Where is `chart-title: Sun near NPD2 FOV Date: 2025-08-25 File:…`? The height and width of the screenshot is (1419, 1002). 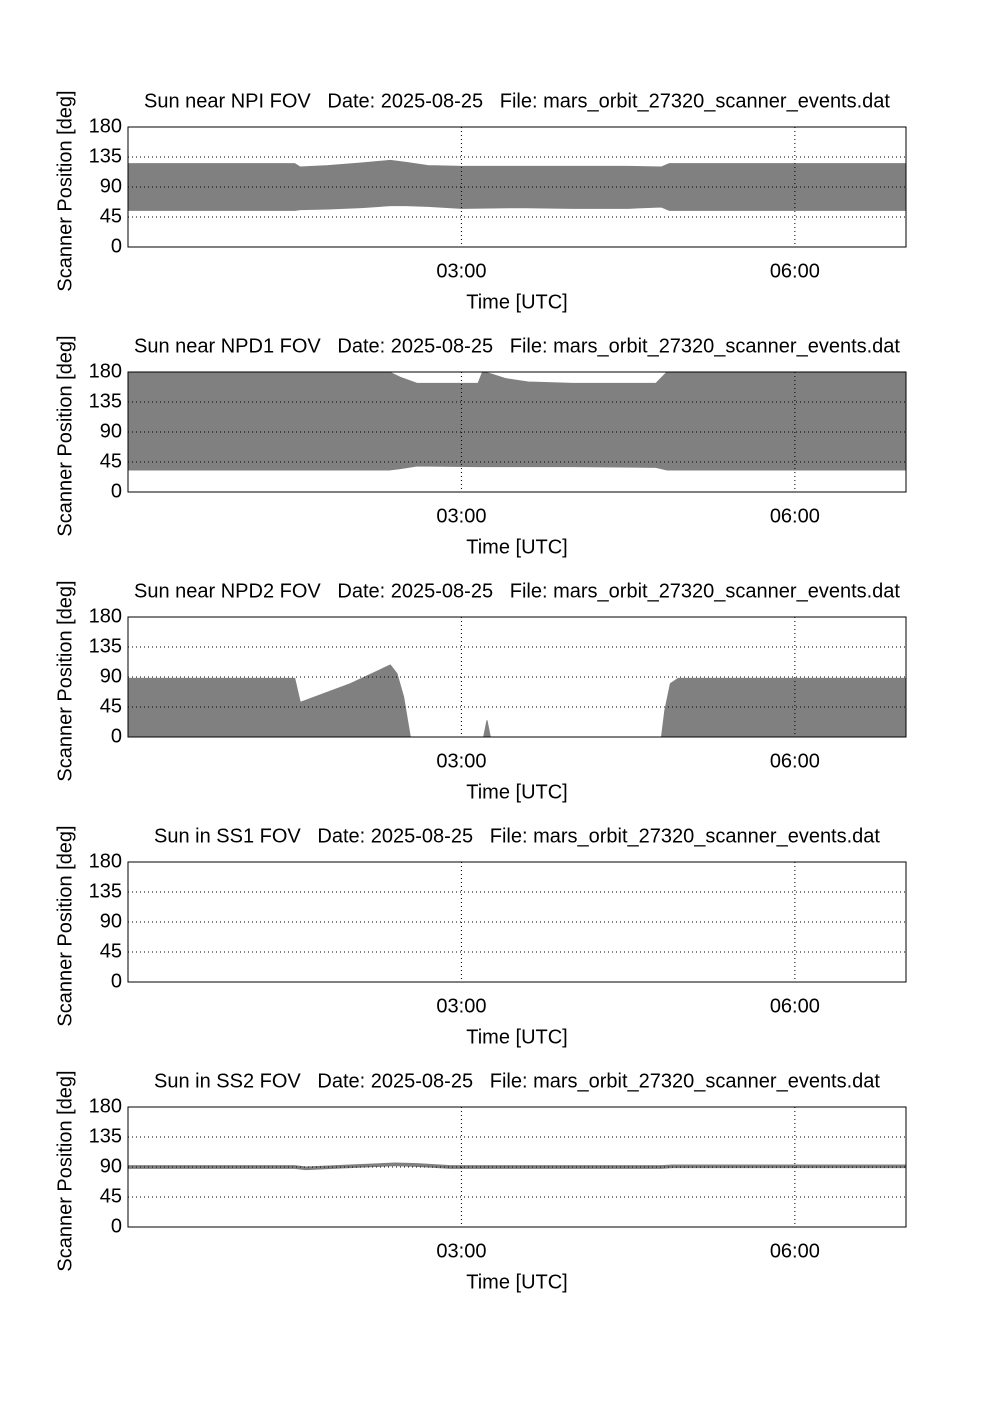 chart-title: Sun near NPD2 FOV Date: 2025-08-25 File:… is located at coordinates (517, 591).